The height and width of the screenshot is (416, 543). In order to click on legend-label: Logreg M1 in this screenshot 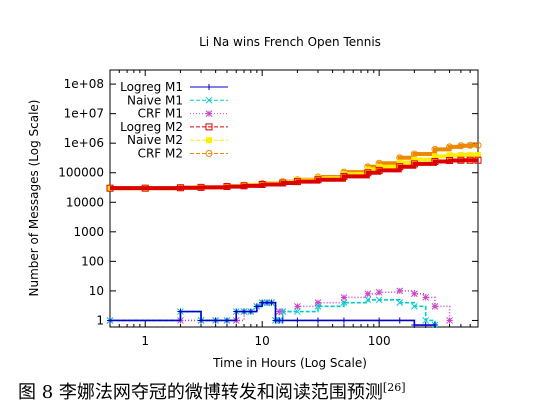, I will do `click(151, 87)`.